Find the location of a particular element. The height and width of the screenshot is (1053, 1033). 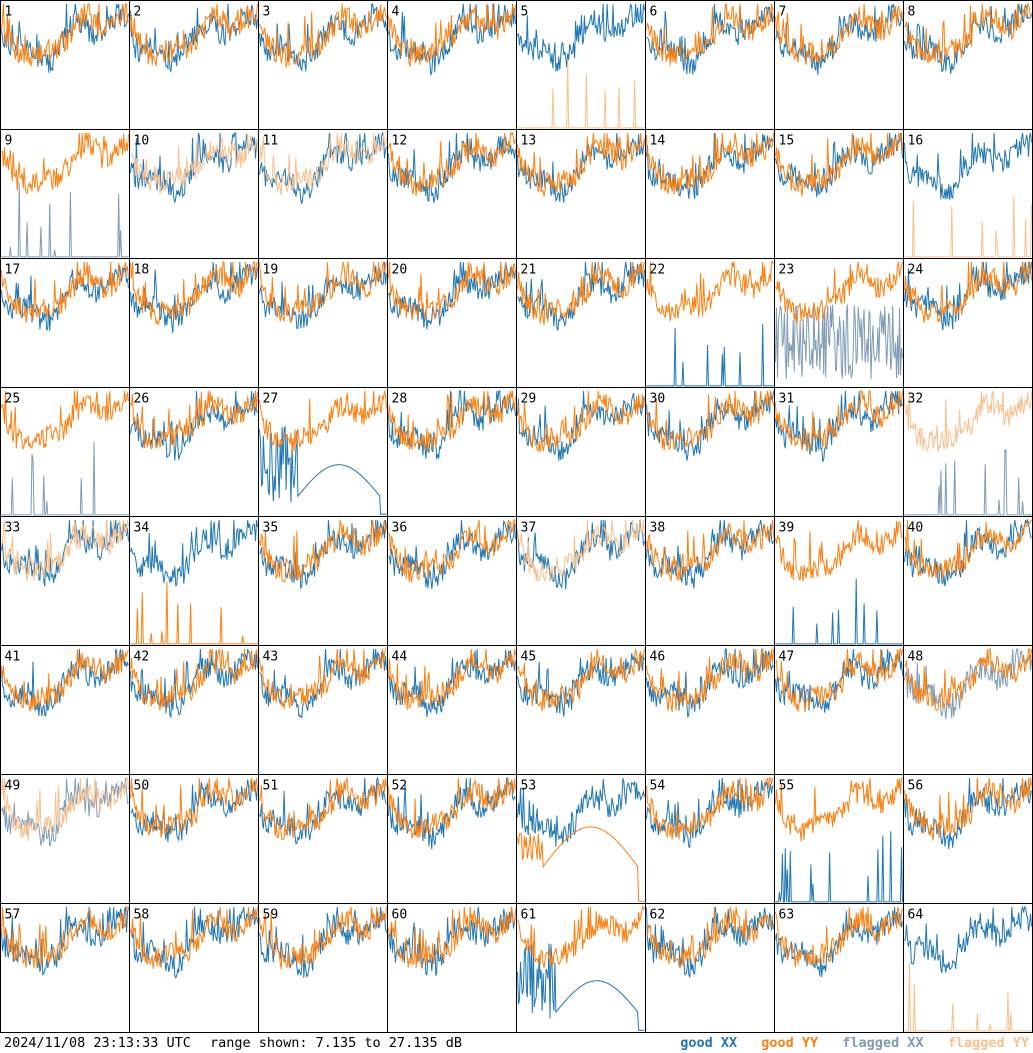

tile-38-yy-line is located at coordinates (710, 550).